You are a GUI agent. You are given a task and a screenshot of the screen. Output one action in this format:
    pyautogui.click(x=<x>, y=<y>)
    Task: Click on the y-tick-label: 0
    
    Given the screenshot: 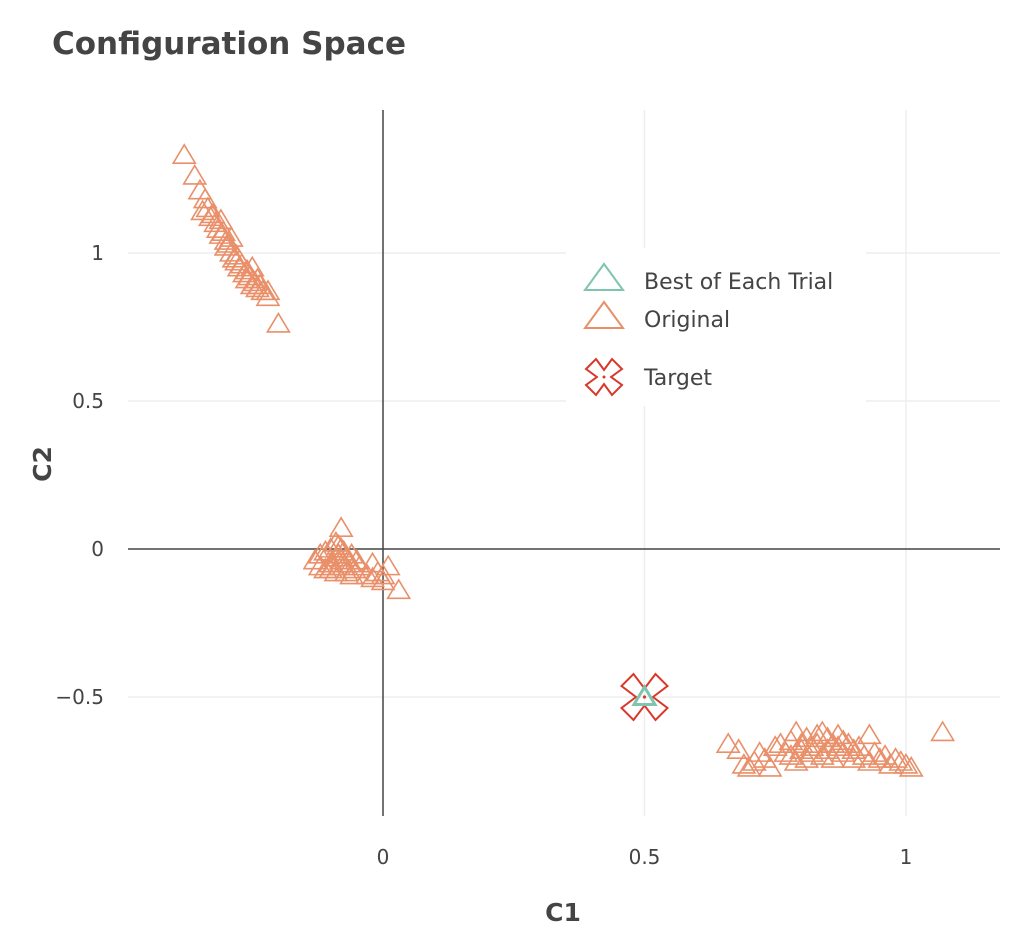 What is the action you would take?
    pyautogui.click(x=97, y=549)
    